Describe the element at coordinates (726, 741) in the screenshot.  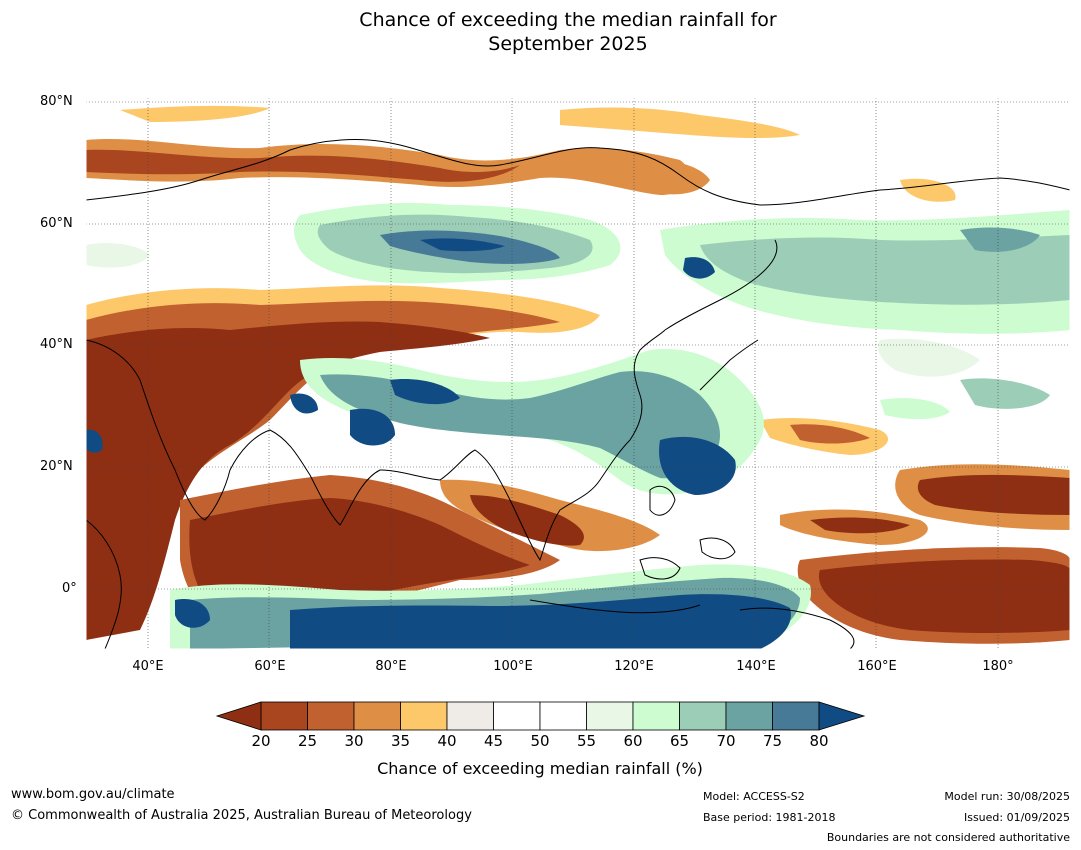
I see `colorbar-tick-70: 70` at that location.